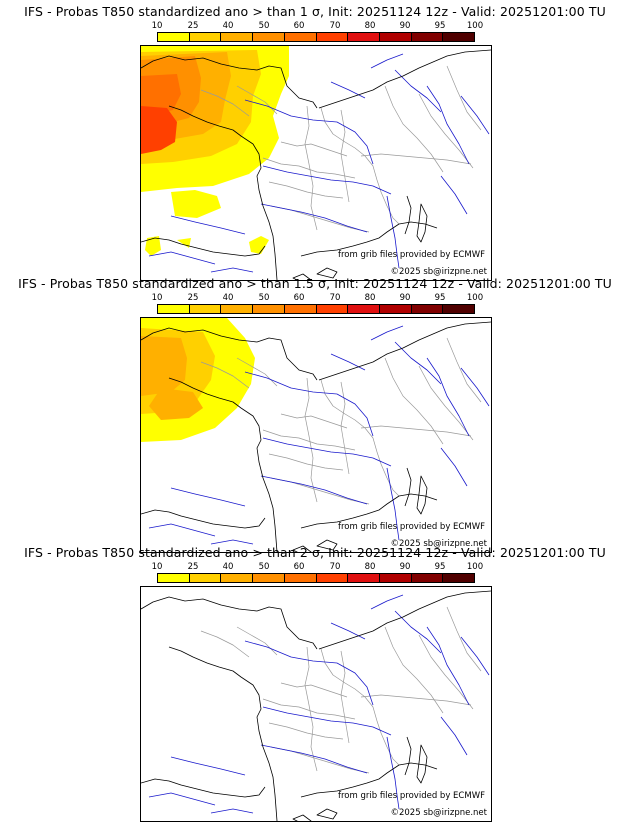  I want to click on colorbar-tick-label: 25, so click(193, 298).